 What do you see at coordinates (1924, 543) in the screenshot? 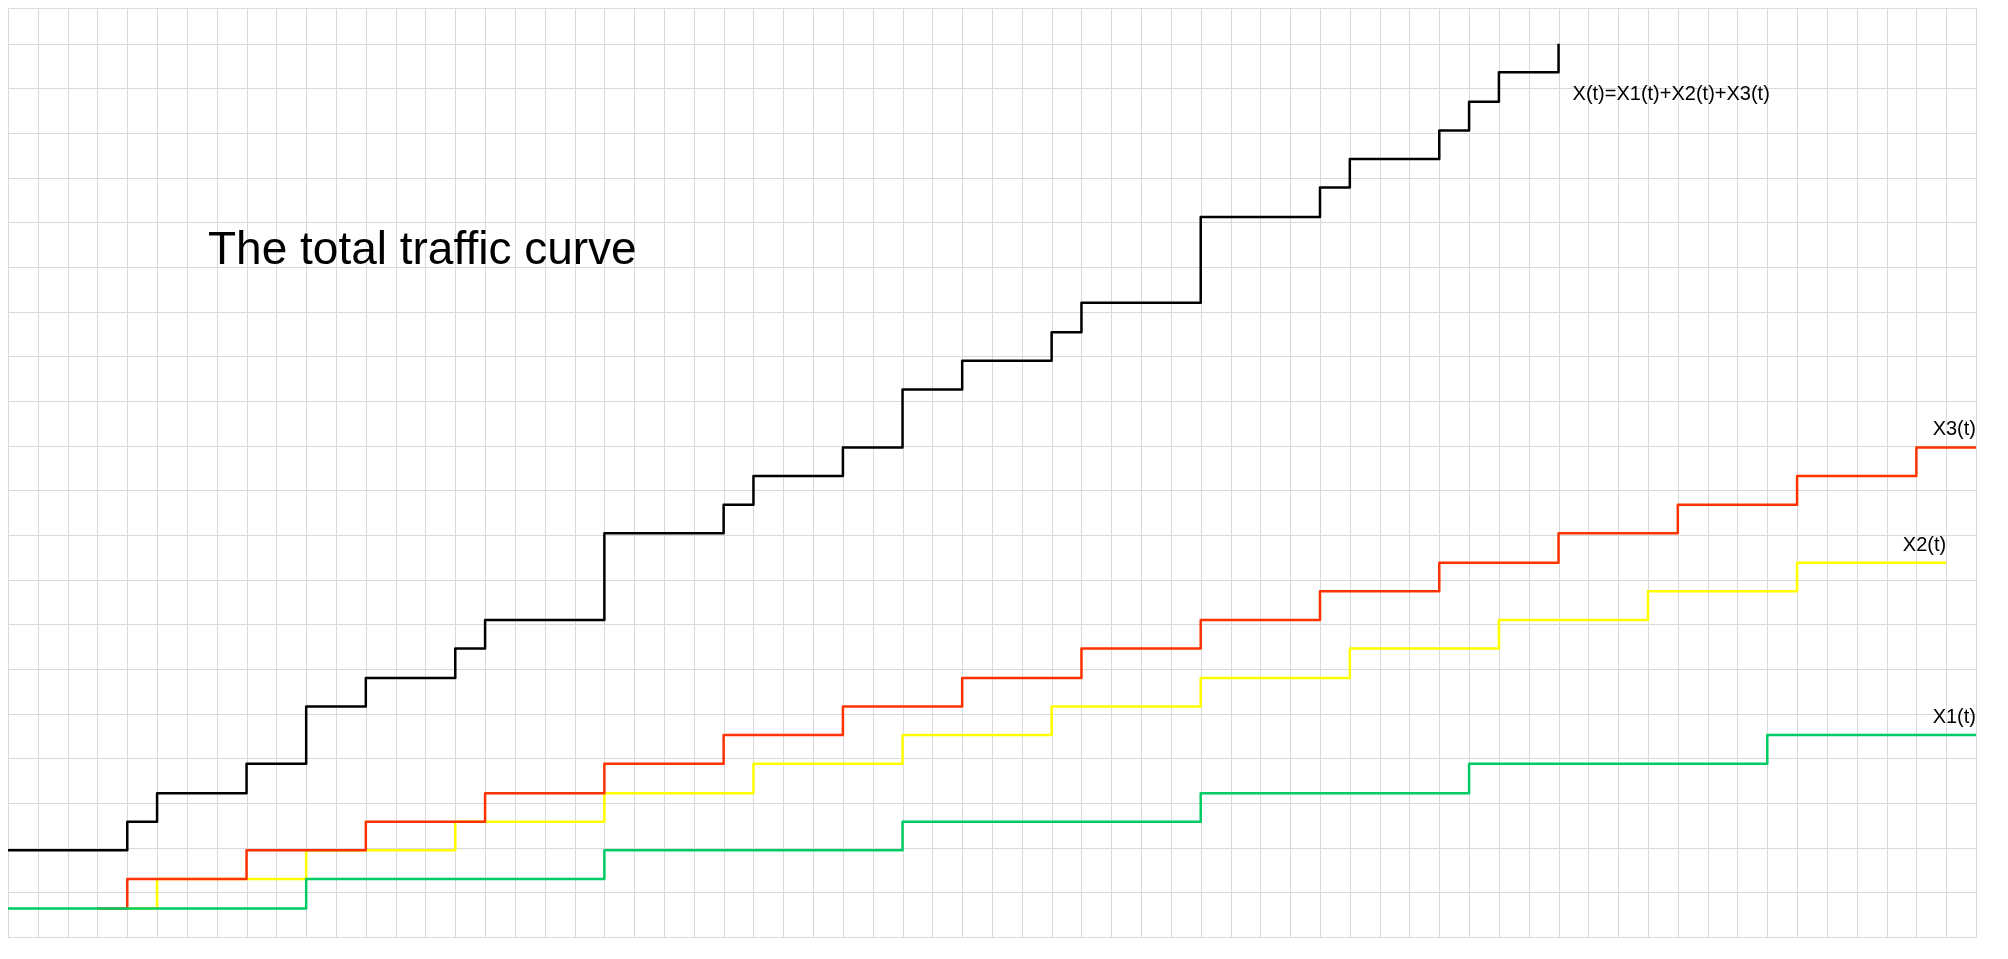
I see `series-label: X2(t)` at bounding box center [1924, 543].